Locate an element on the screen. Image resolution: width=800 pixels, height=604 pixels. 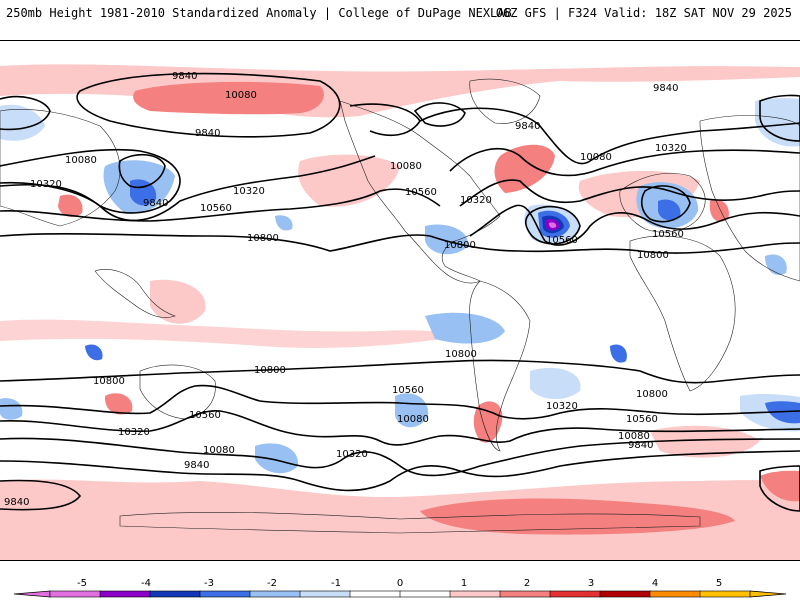
contour-10800-tropics-north is located at coordinates (614, 244).